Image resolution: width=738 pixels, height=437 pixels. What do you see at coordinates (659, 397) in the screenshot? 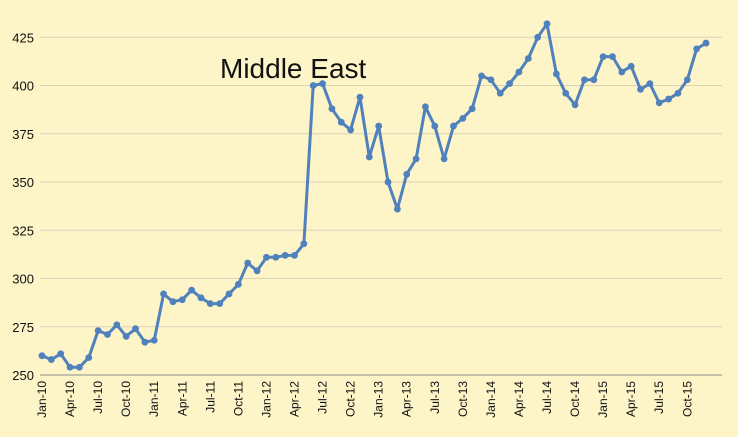
I see `x-tick-label: Jul-15` at bounding box center [659, 397].